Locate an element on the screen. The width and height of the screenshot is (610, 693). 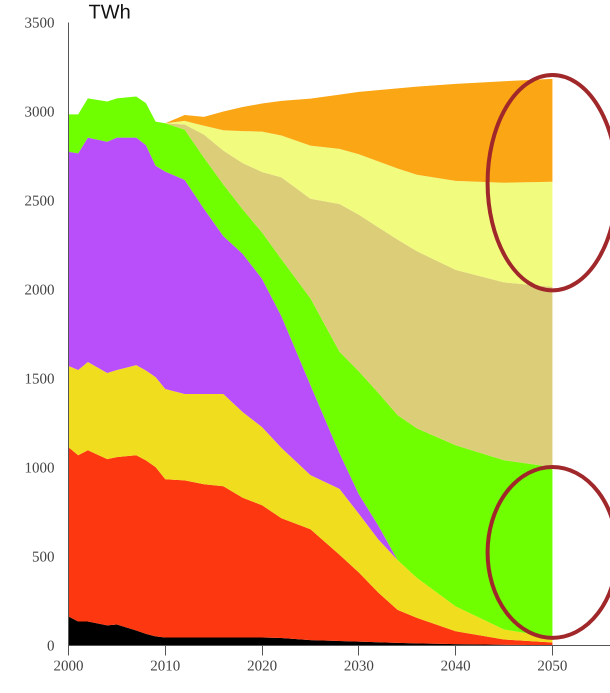
y-tick-label: 3500 is located at coordinates (39, 24).